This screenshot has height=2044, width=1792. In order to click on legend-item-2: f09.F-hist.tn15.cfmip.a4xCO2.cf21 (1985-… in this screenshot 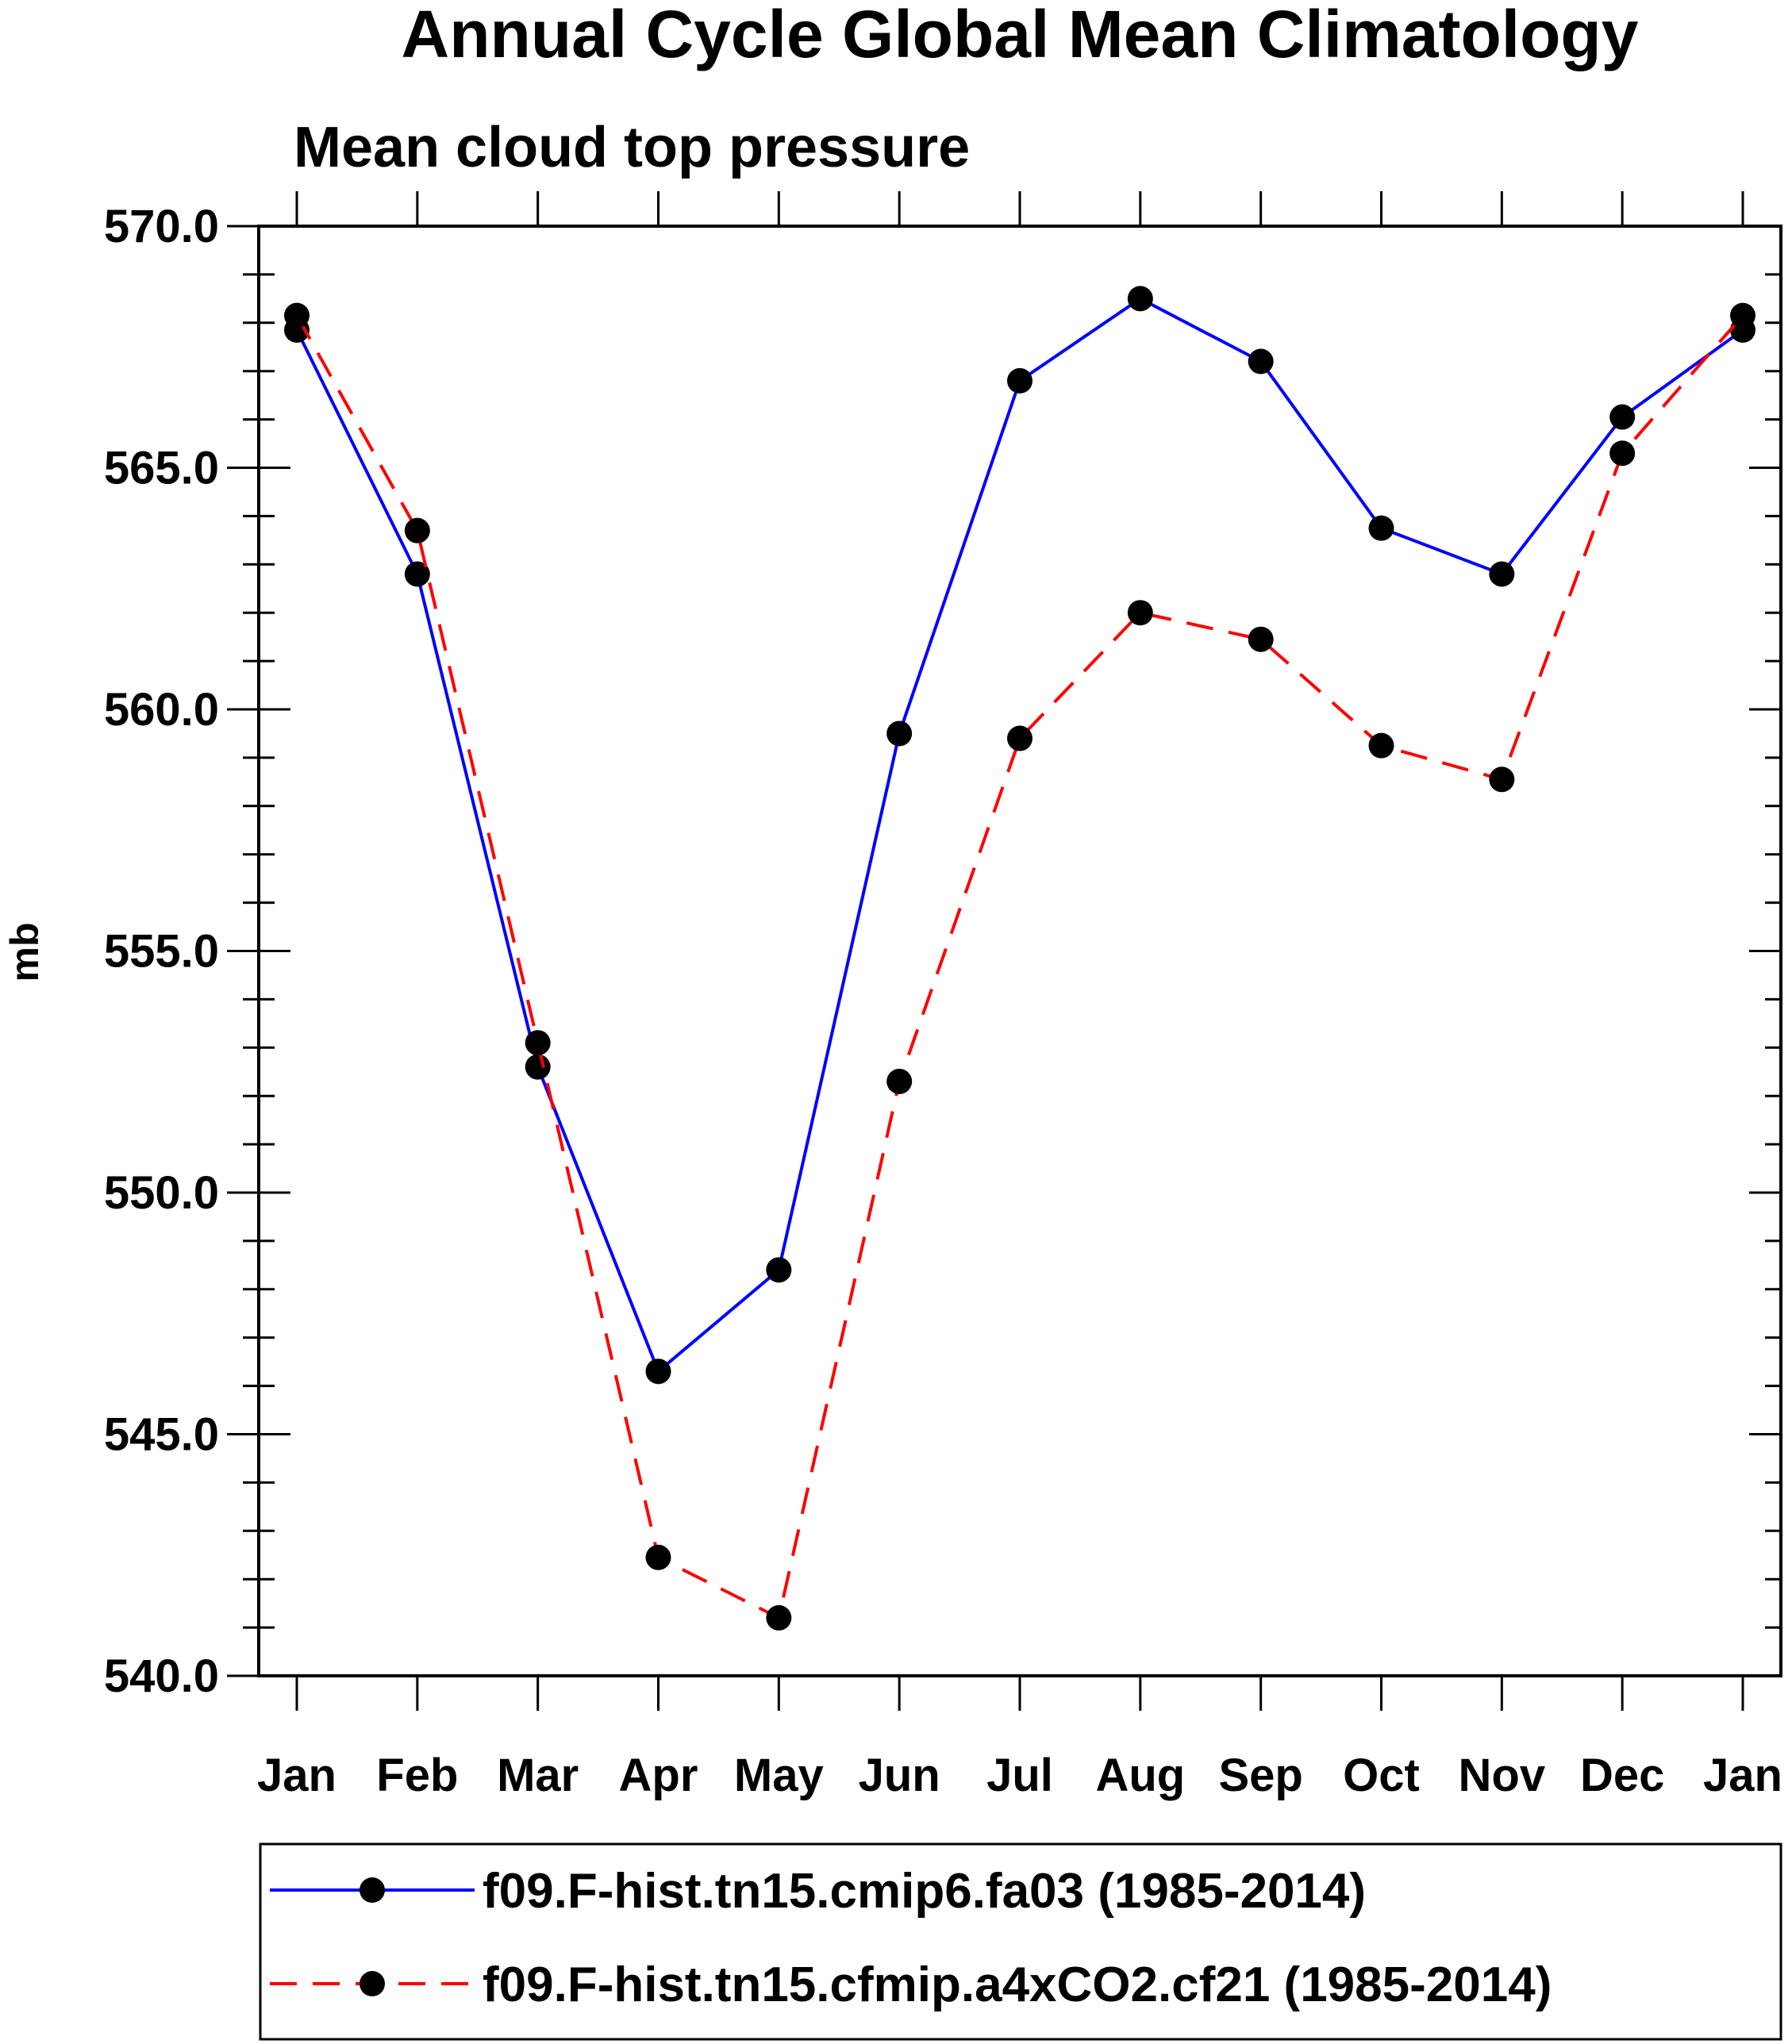, I will do `click(911, 1985)`.